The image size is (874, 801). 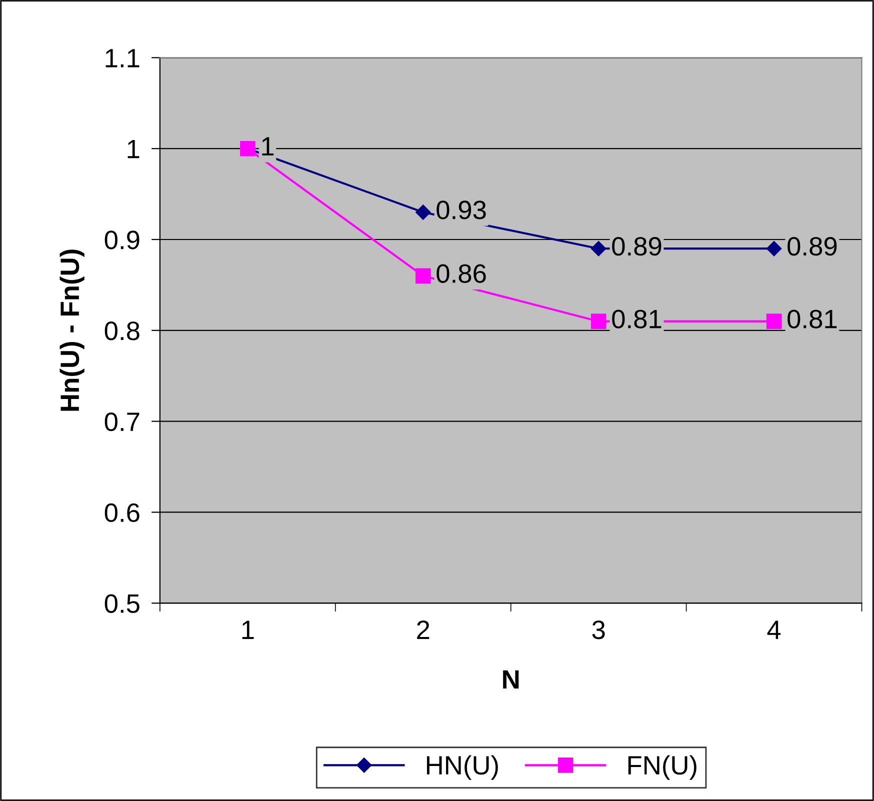 What do you see at coordinates (598, 630) in the screenshot?
I see `x-tick-label: 3` at bounding box center [598, 630].